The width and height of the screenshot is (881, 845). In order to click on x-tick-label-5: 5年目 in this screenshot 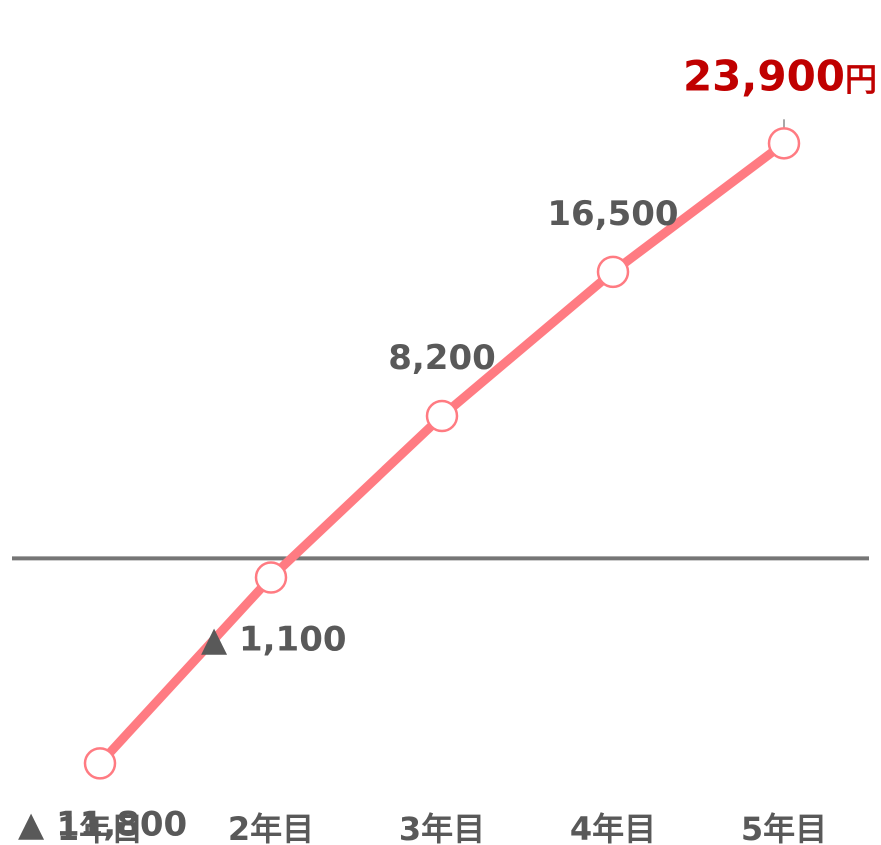, I will do `click(784, 827)`.